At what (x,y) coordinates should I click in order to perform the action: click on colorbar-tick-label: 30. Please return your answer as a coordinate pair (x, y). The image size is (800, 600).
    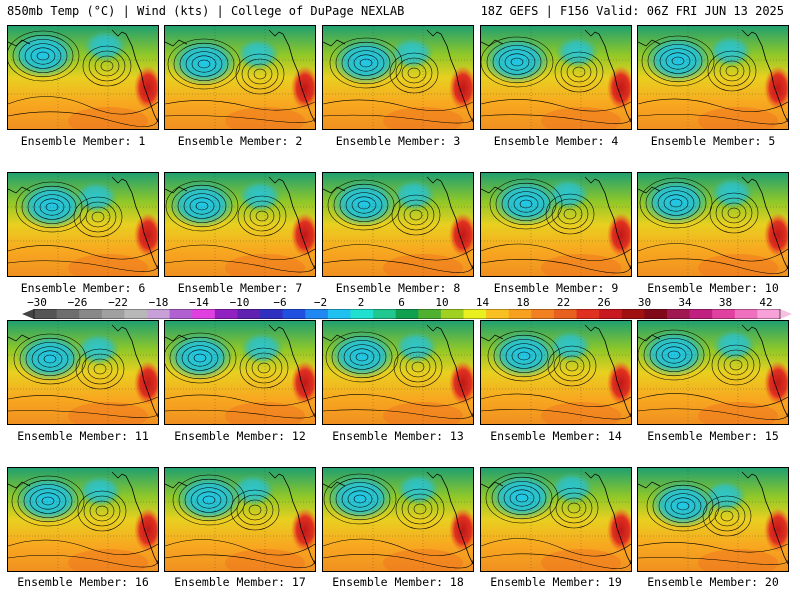
    Looking at the image, I should click on (644, 302).